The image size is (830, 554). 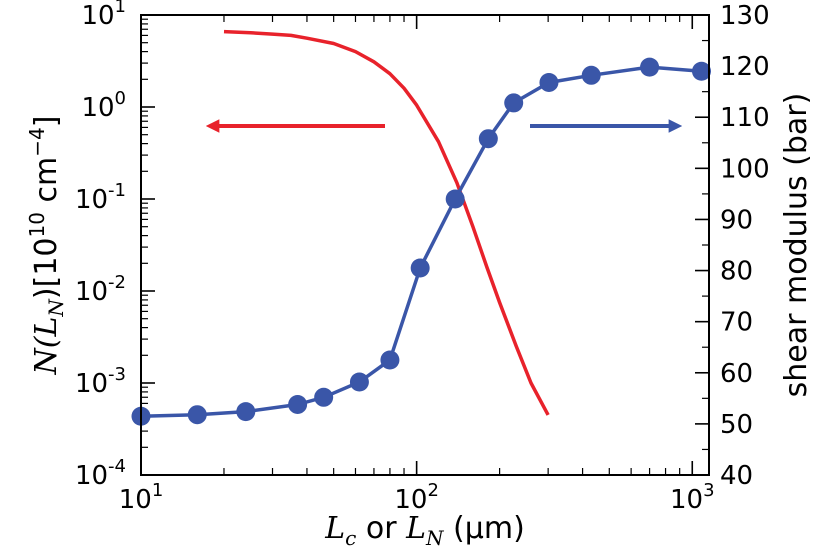 I want to click on y-left-label-part: N(L, so click(x=46, y=346).